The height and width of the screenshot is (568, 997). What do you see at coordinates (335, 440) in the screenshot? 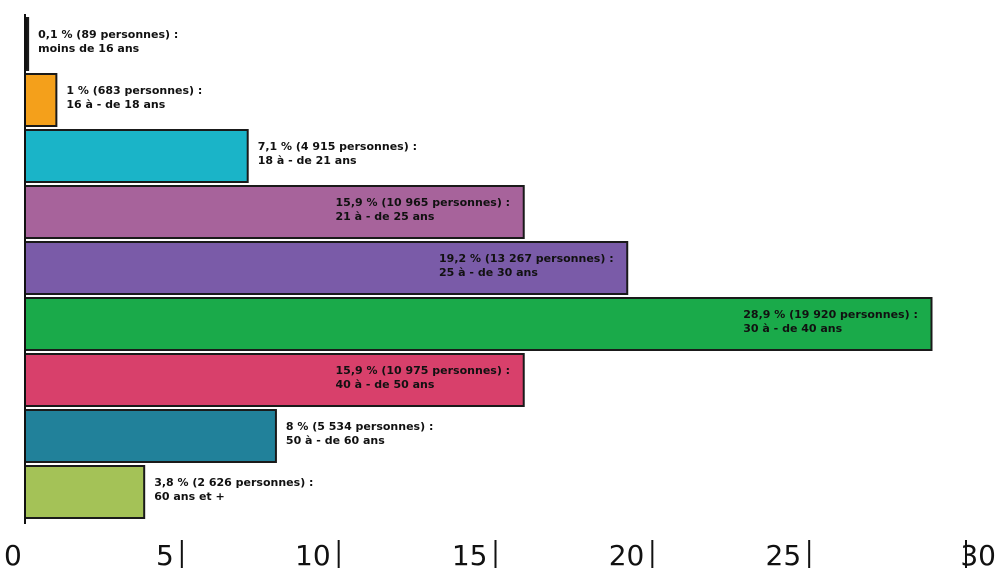
I see `bar-label-line2: 50 à - de 60 ans` at bounding box center [335, 440].